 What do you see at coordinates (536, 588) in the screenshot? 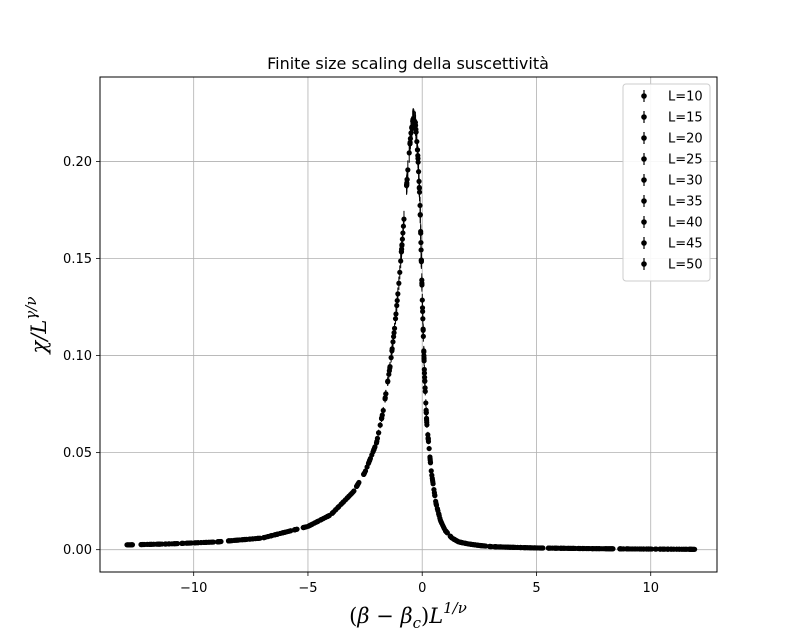
I see `x-tick-label: 5` at bounding box center [536, 588].